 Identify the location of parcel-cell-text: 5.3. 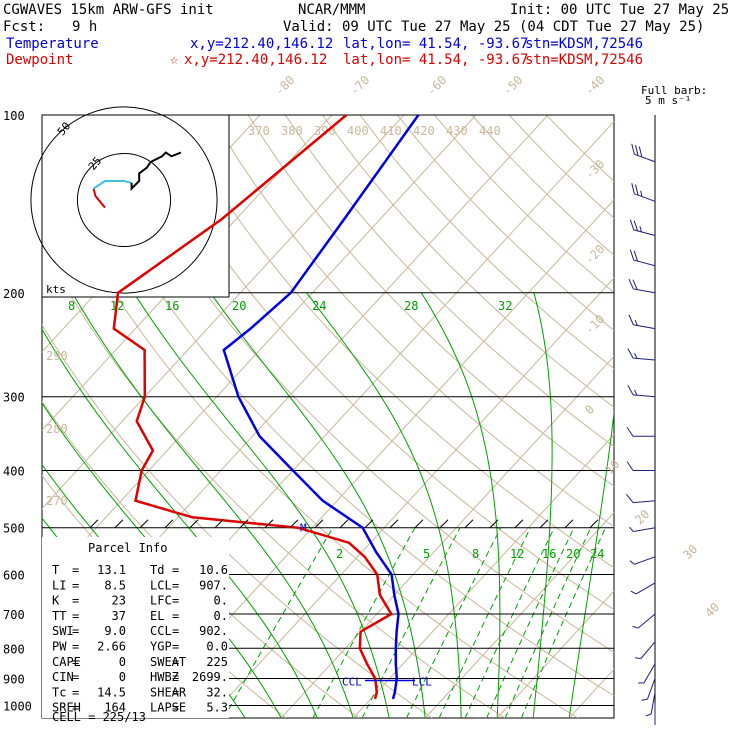
(217, 708).